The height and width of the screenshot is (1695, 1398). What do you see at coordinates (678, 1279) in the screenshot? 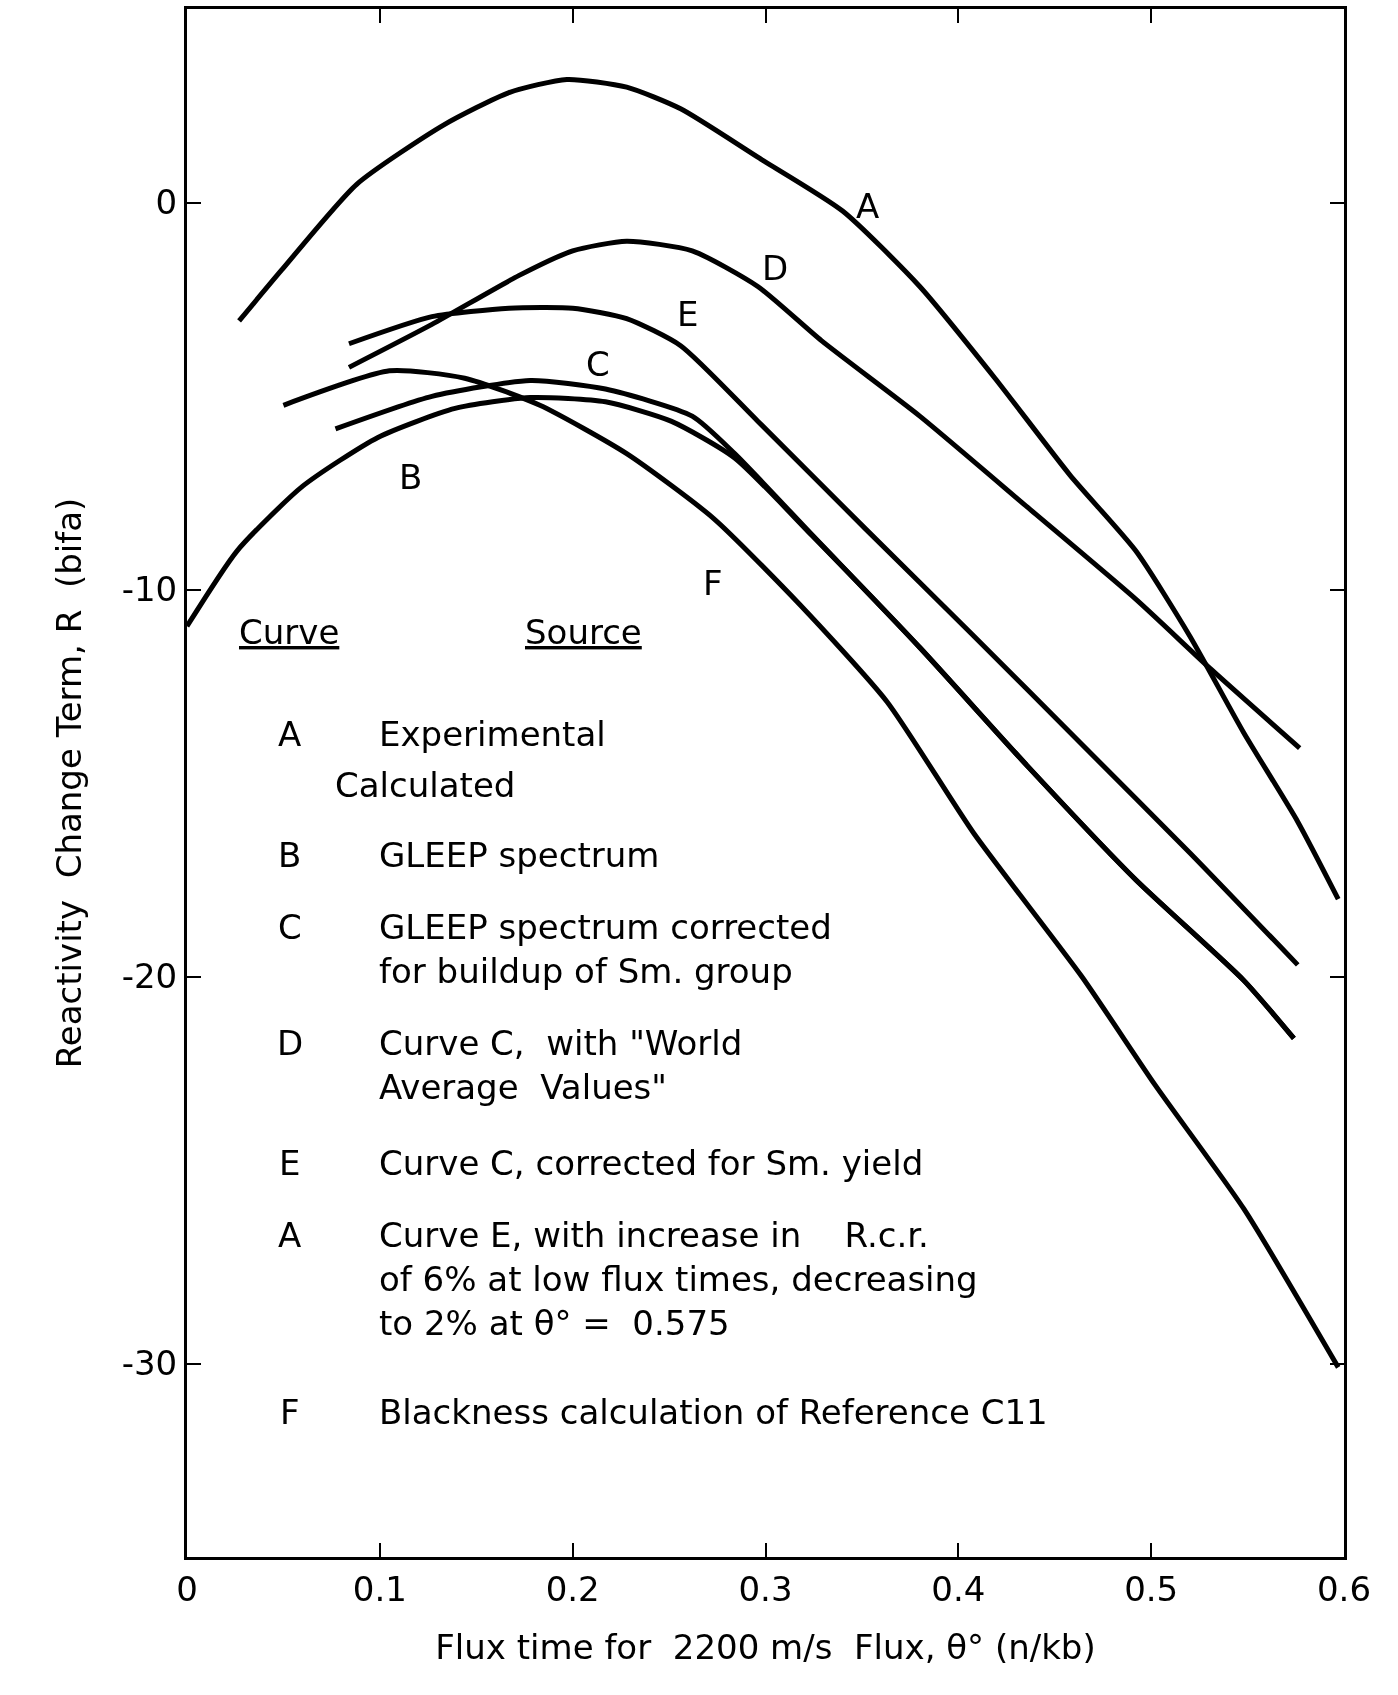
I see `annotation: Curve E, with increase in R.c.r. of 6% at low flux times, decreasing to 2% at θ° = 0.575` at bounding box center [678, 1279].